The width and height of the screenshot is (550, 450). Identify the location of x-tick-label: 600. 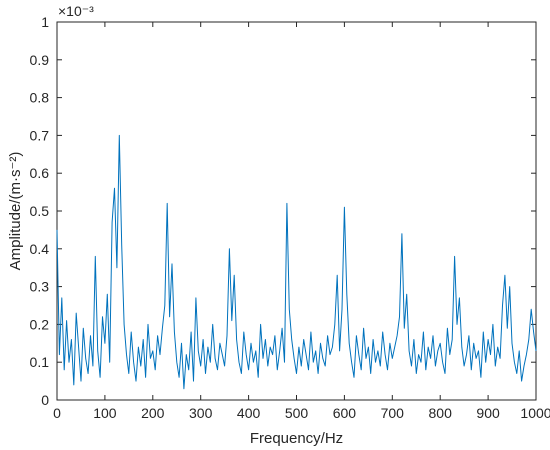
(345, 413).